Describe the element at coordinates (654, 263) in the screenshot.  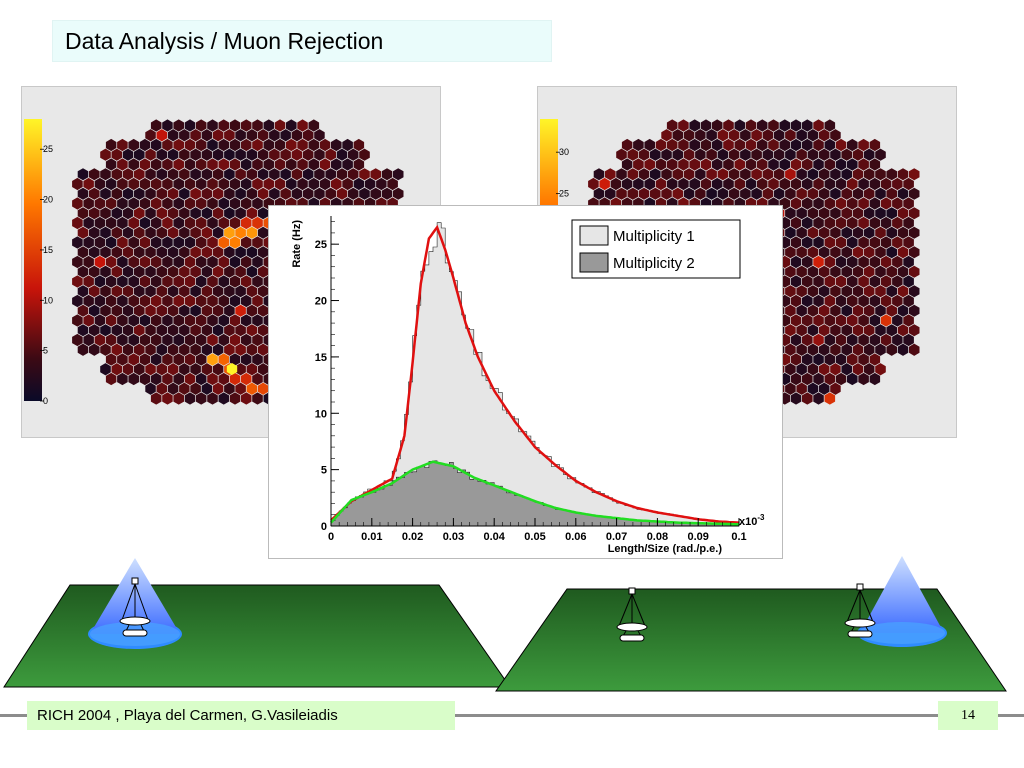
I see `legend-label-multiplicity-2: Multiplicity 2` at that location.